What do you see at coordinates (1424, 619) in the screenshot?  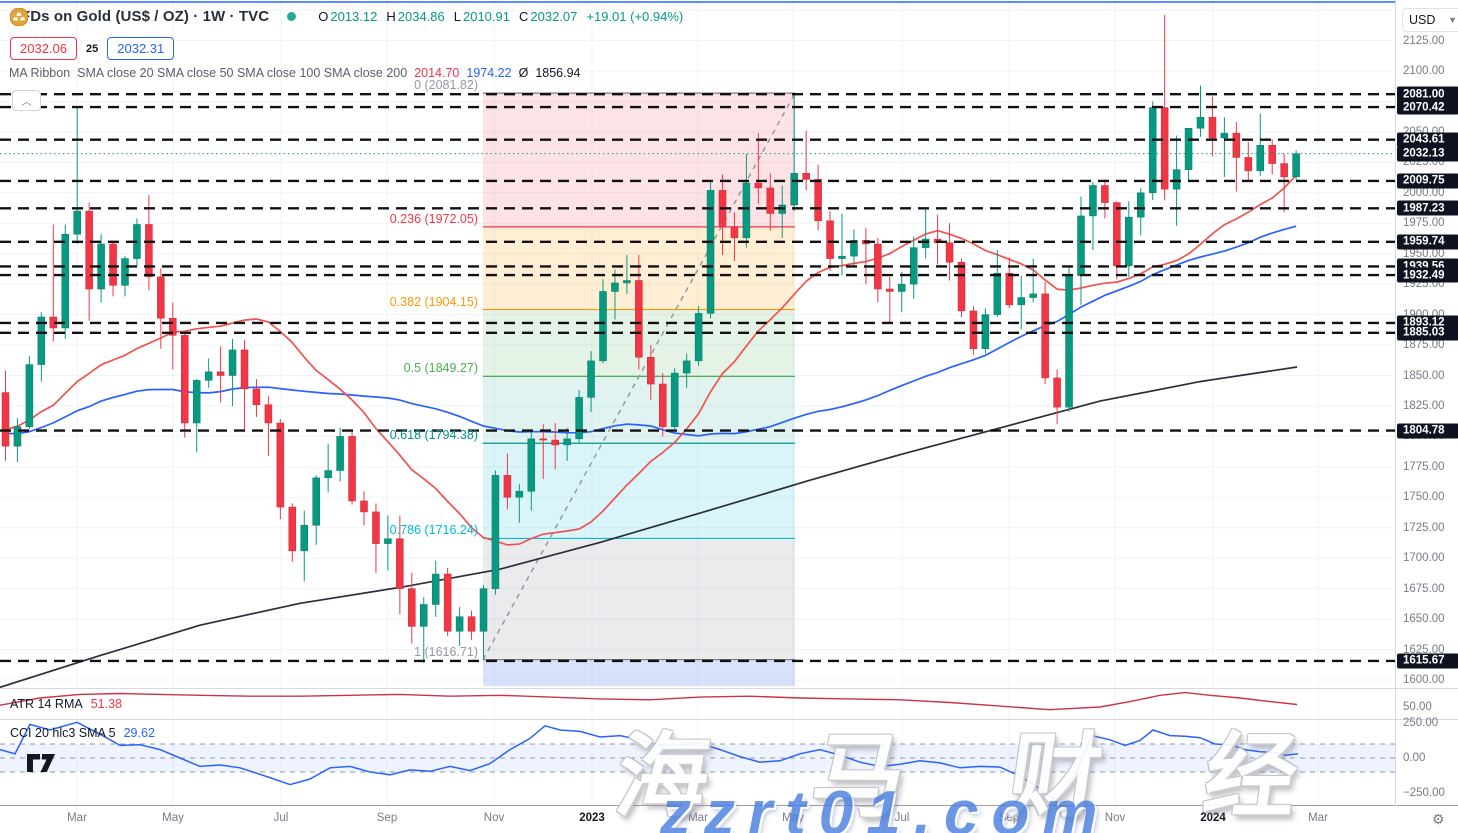 I see `price-tick-label: 1650.00` at bounding box center [1424, 619].